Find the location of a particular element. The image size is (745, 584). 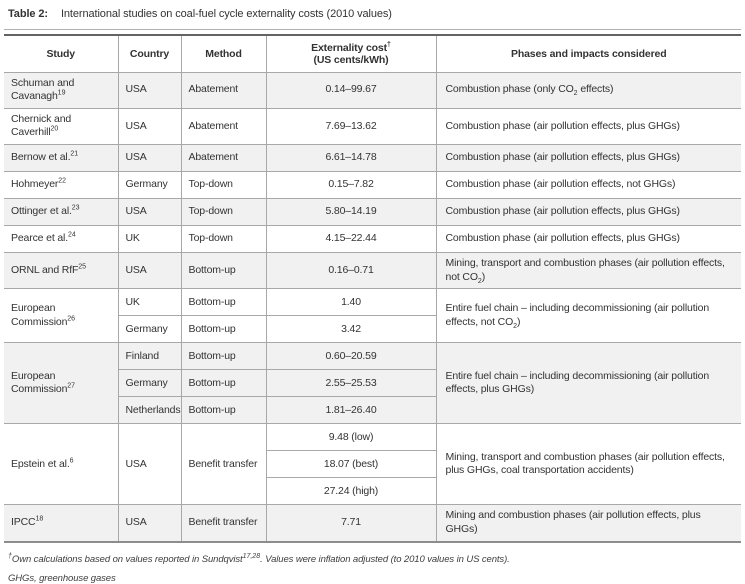

header-cell-study: Study is located at coordinates (61, 54).